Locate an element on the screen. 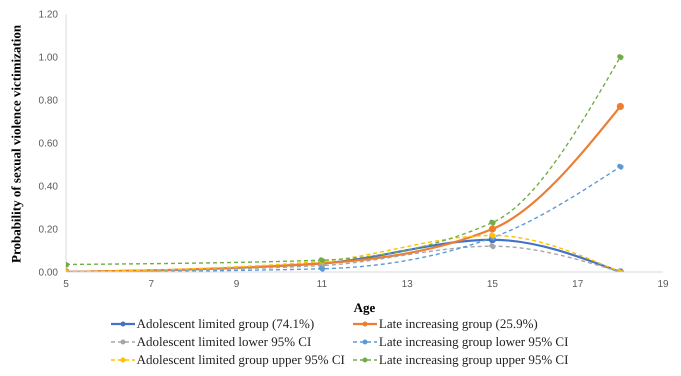  x-tick-label: 7 is located at coordinates (151, 284).